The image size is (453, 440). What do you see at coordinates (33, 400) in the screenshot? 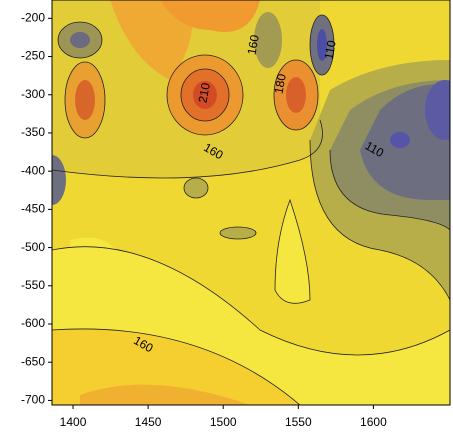
I see `y-tick-label: -700` at bounding box center [33, 400].